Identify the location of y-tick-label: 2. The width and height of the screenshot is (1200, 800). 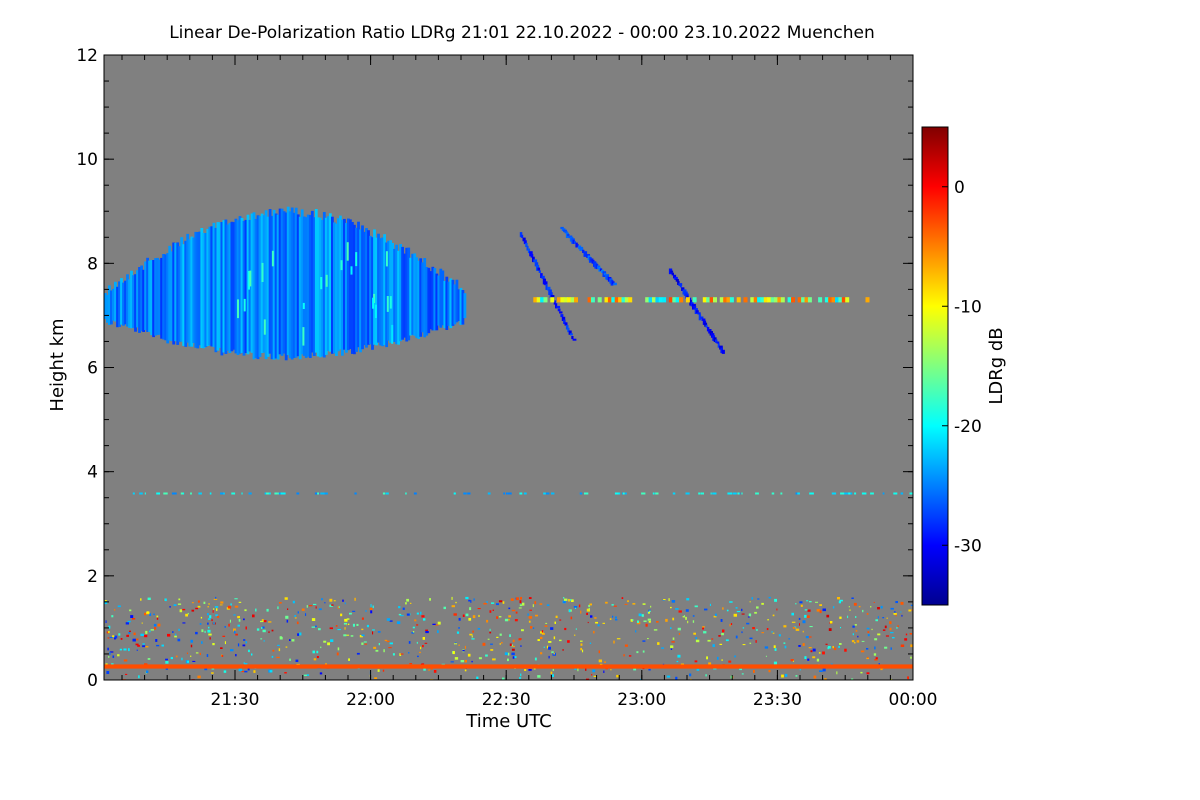
(92, 577).